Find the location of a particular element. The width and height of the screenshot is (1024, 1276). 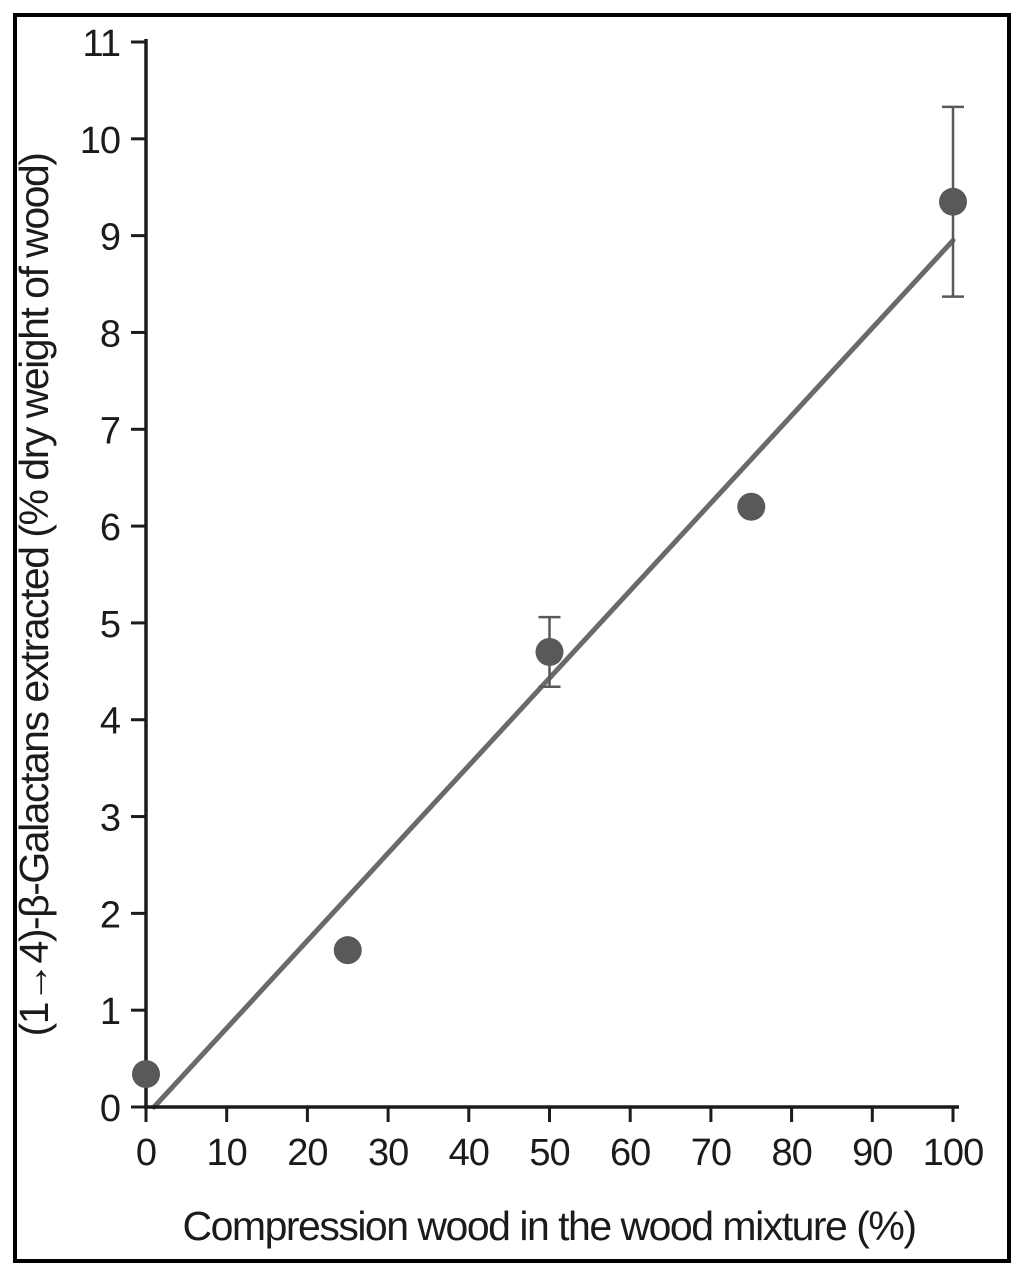

y-tick-label: 5 is located at coordinates (110, 625).